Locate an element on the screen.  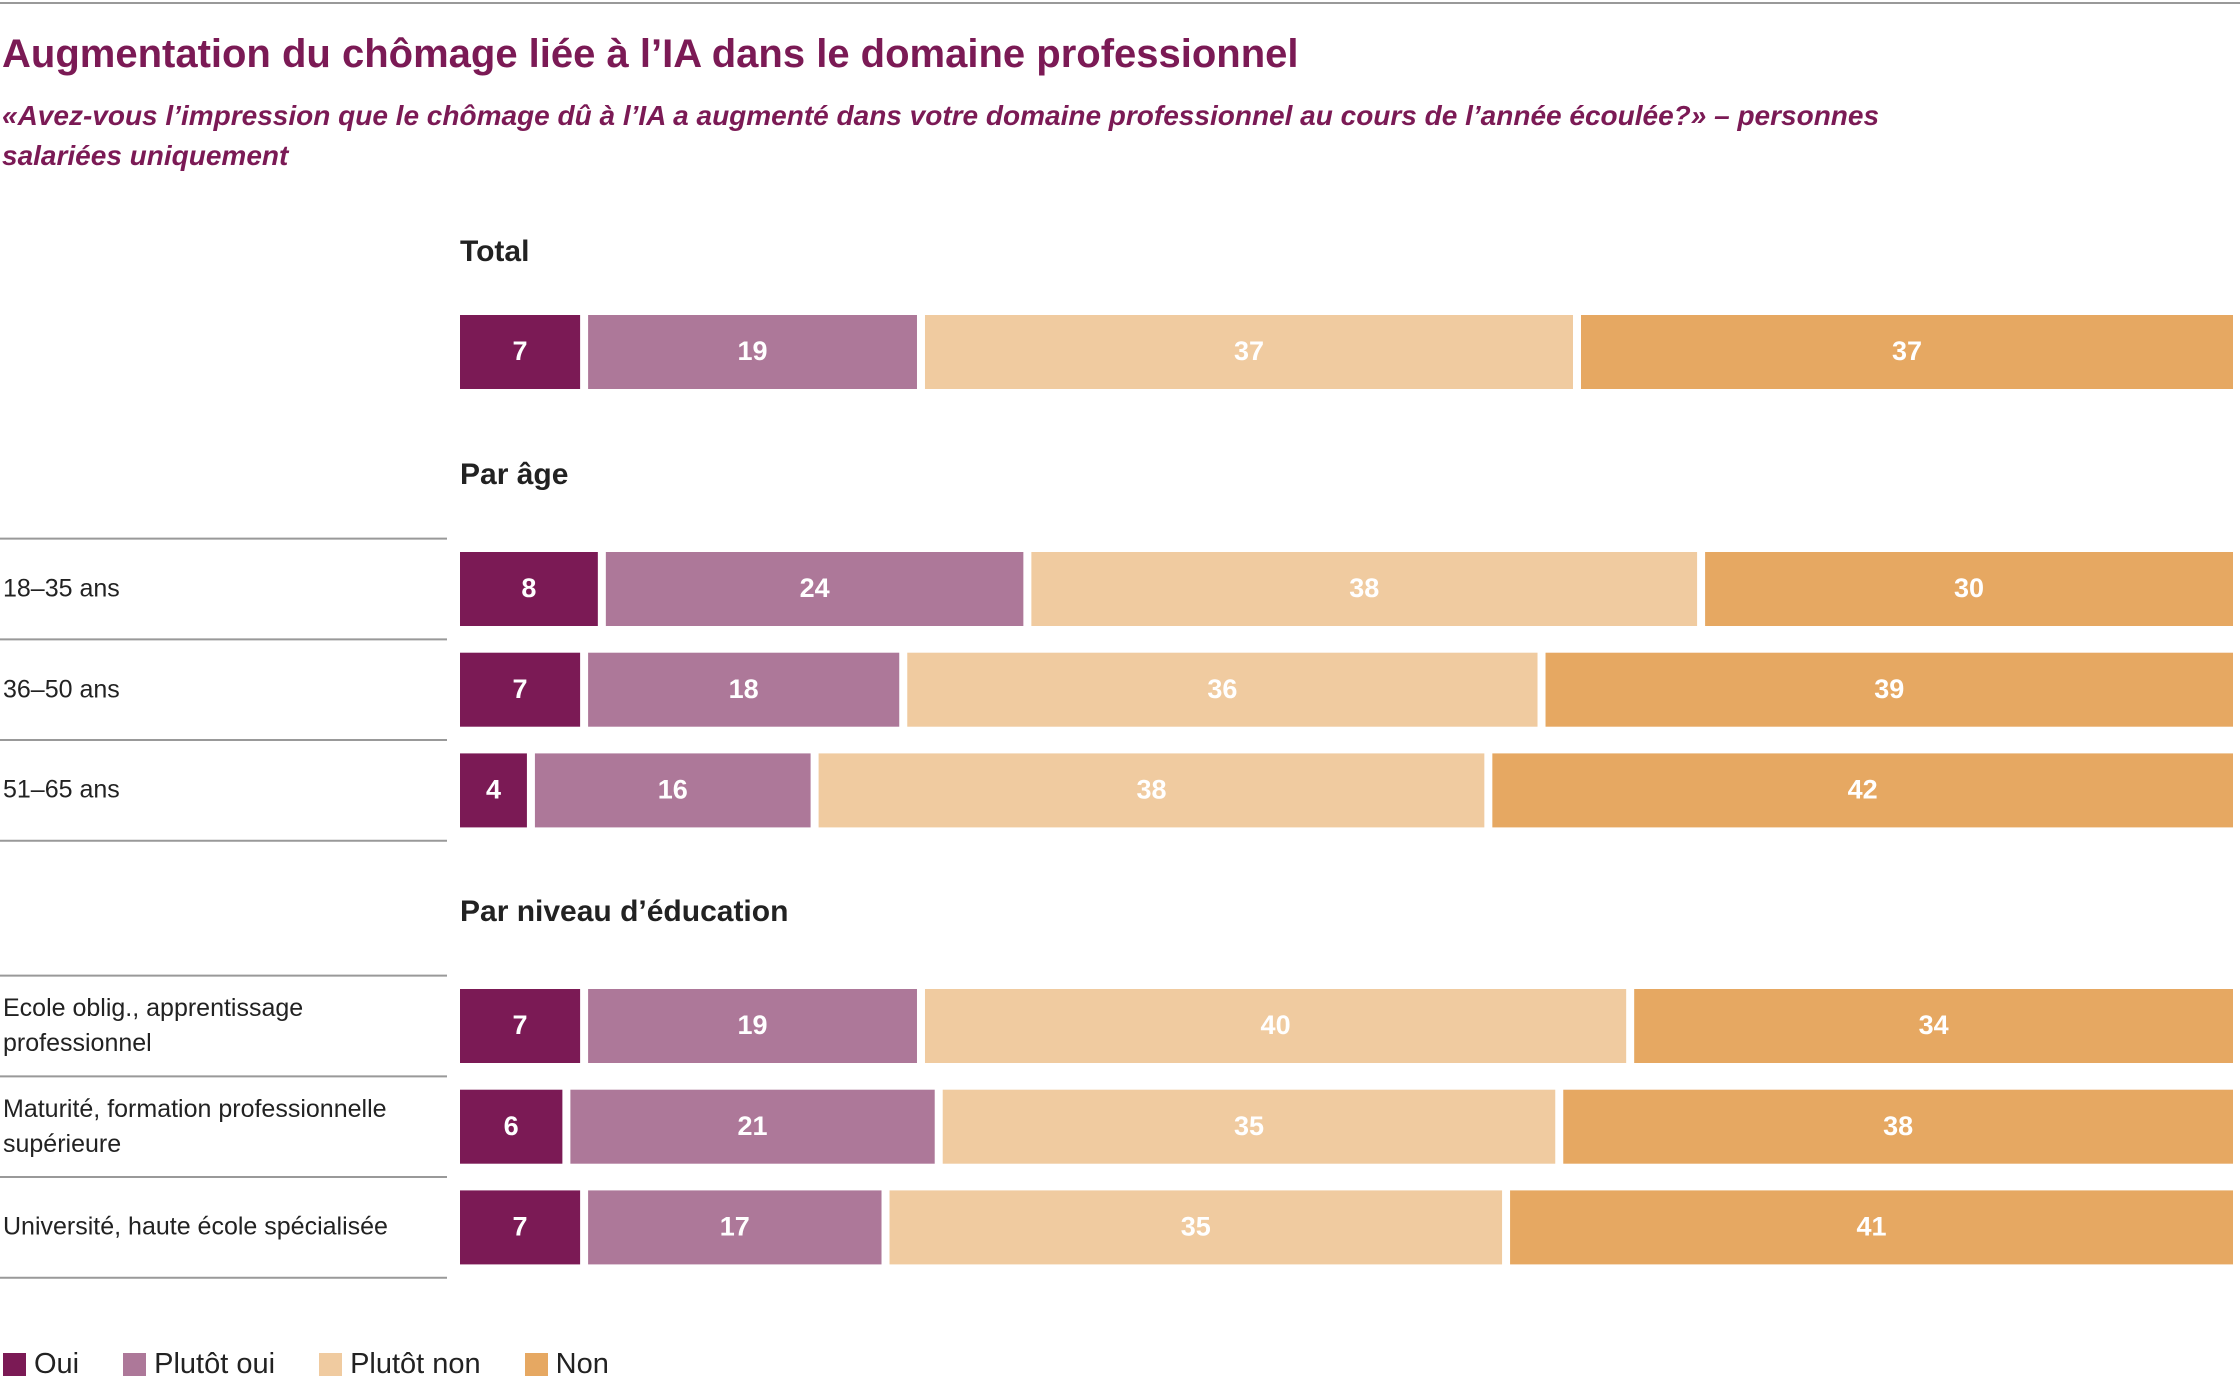
legend-label: Oui is located at coordinates (57, 1363).